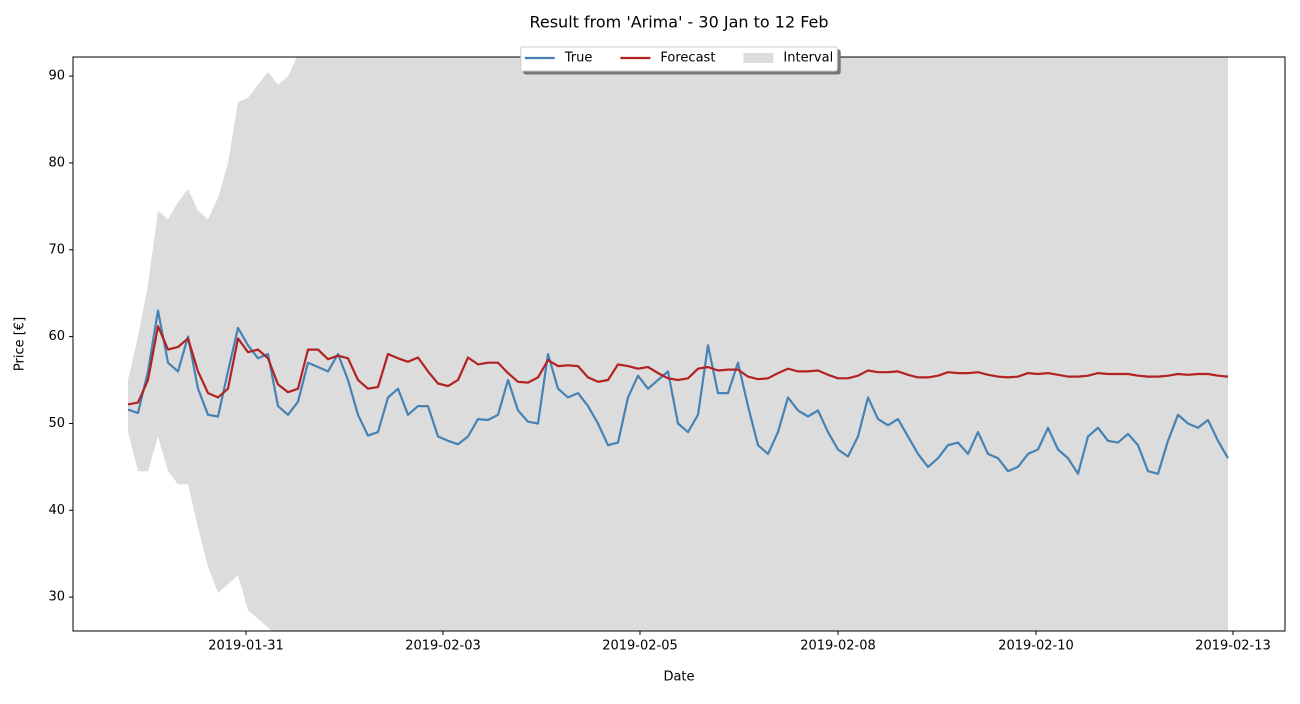 The width and height of the screenshot is (1300, 704). What do you see at coordinates (56, 76) in the screenshot?
I see `y-tick-label: 90` at bounding box center [56, 76].